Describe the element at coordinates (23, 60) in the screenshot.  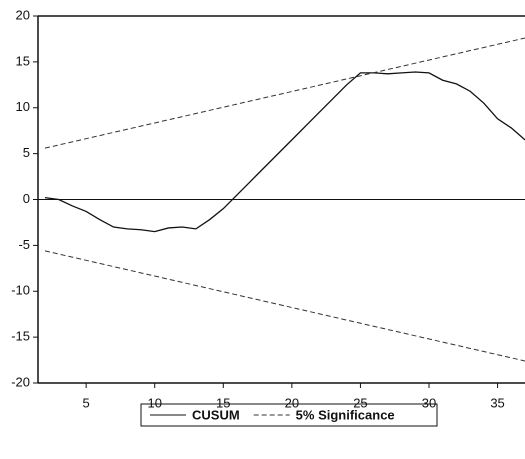
I see `y-tick-label: 15` at that location.